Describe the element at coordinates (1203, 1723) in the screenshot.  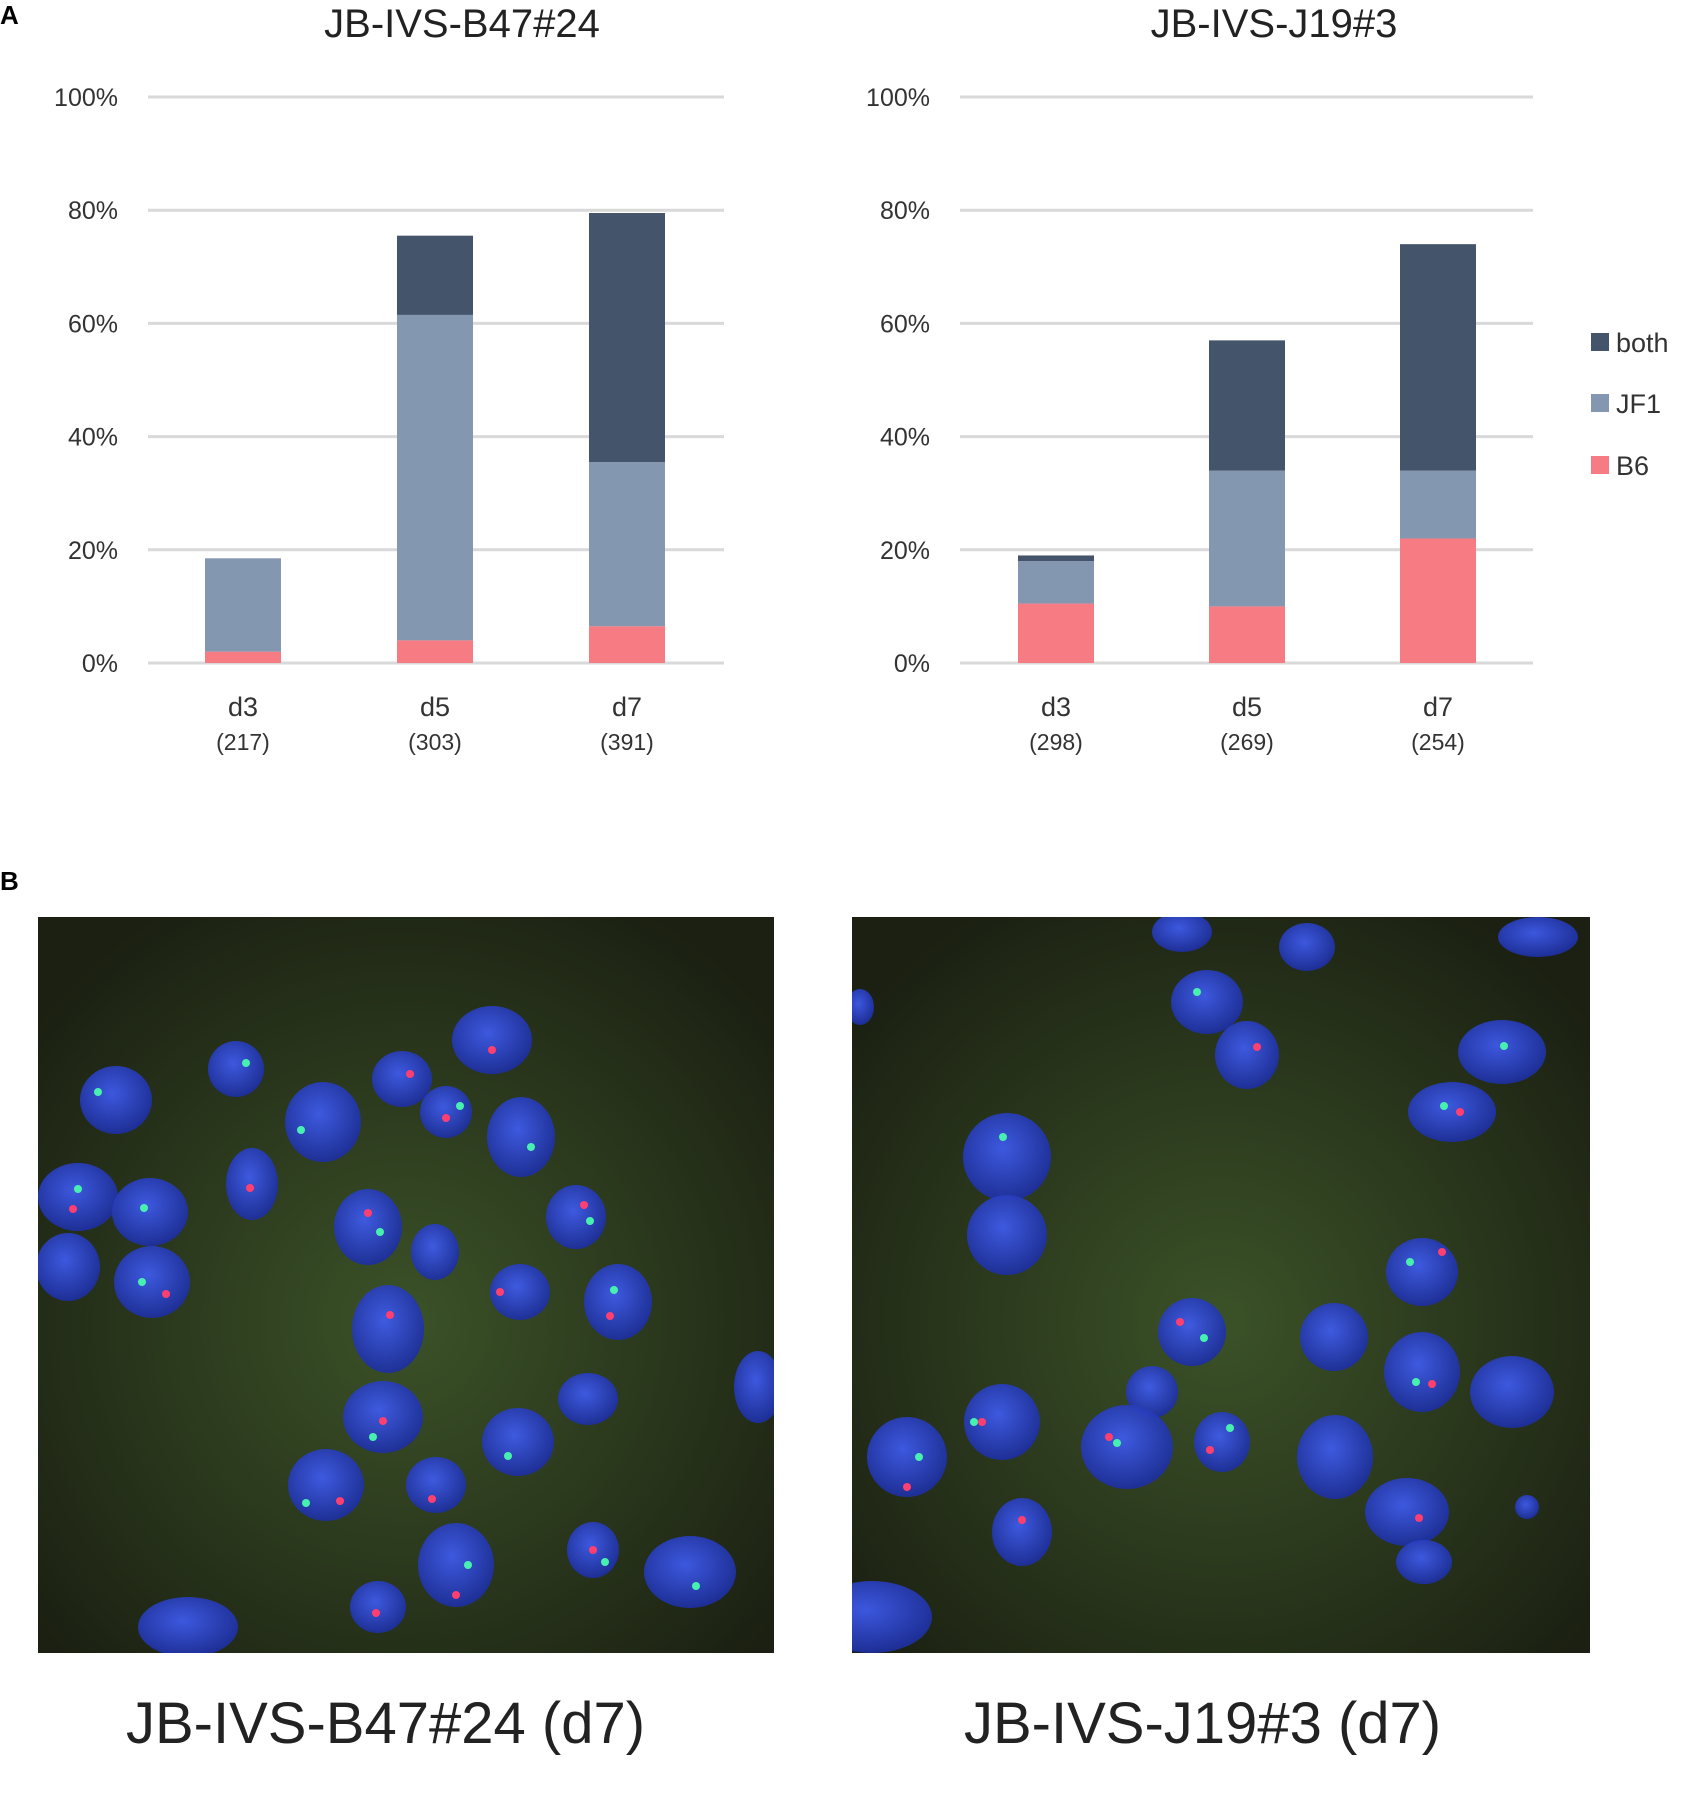
I see `micrograph-right-caption: JB-IVS-J19#3 (d7)` at that location.